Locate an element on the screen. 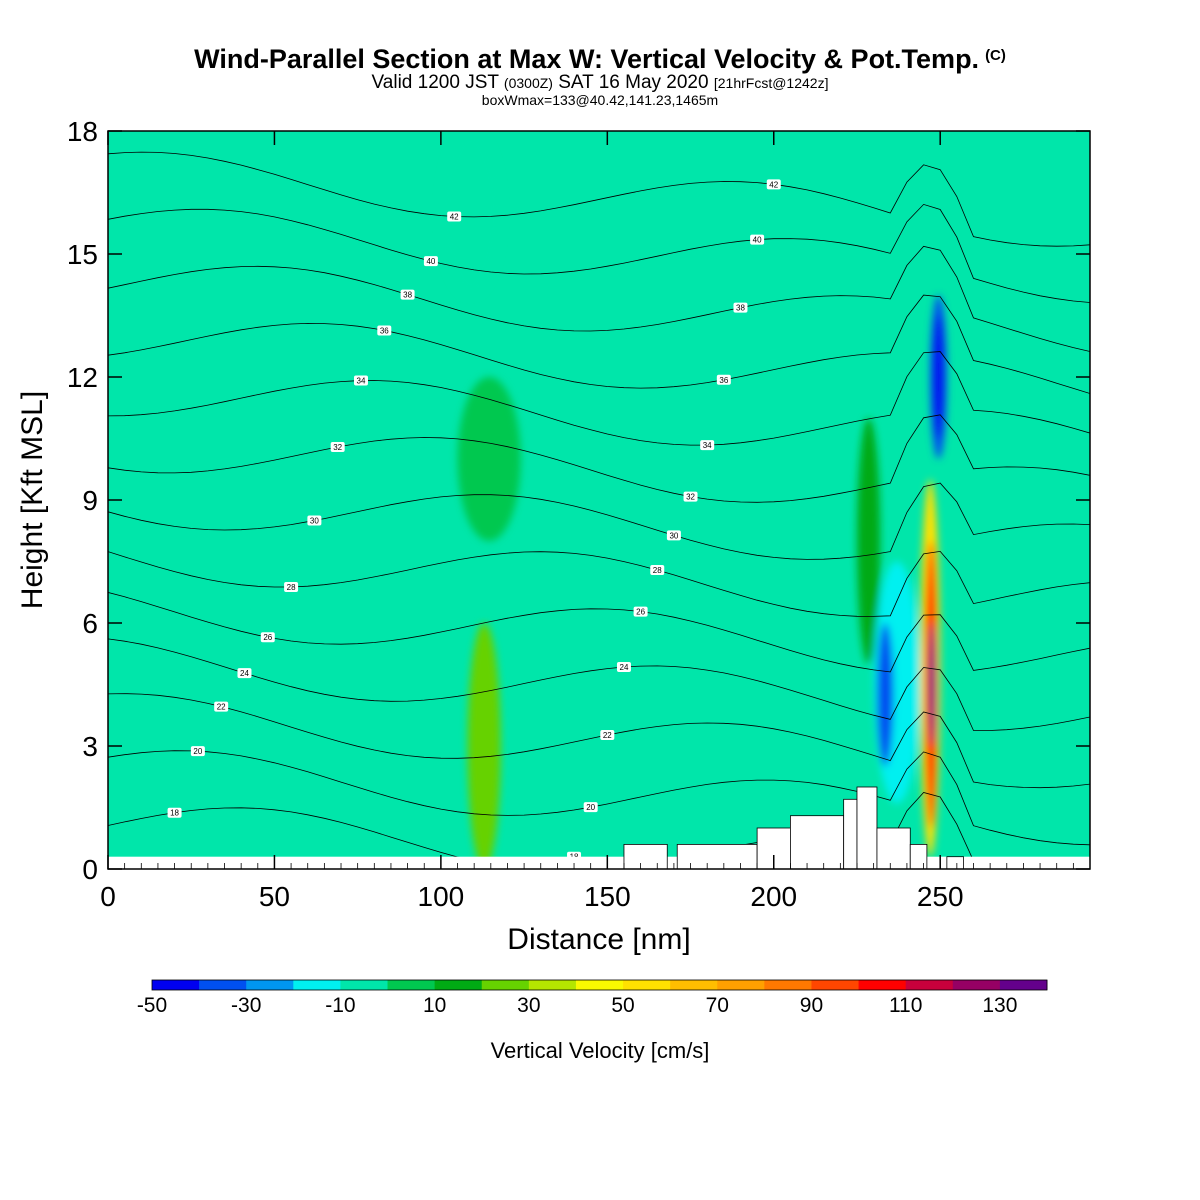 The width and height of the screenshot is (1200, 1200). y-tick-label: 9 is located at coordinates (90, 500).